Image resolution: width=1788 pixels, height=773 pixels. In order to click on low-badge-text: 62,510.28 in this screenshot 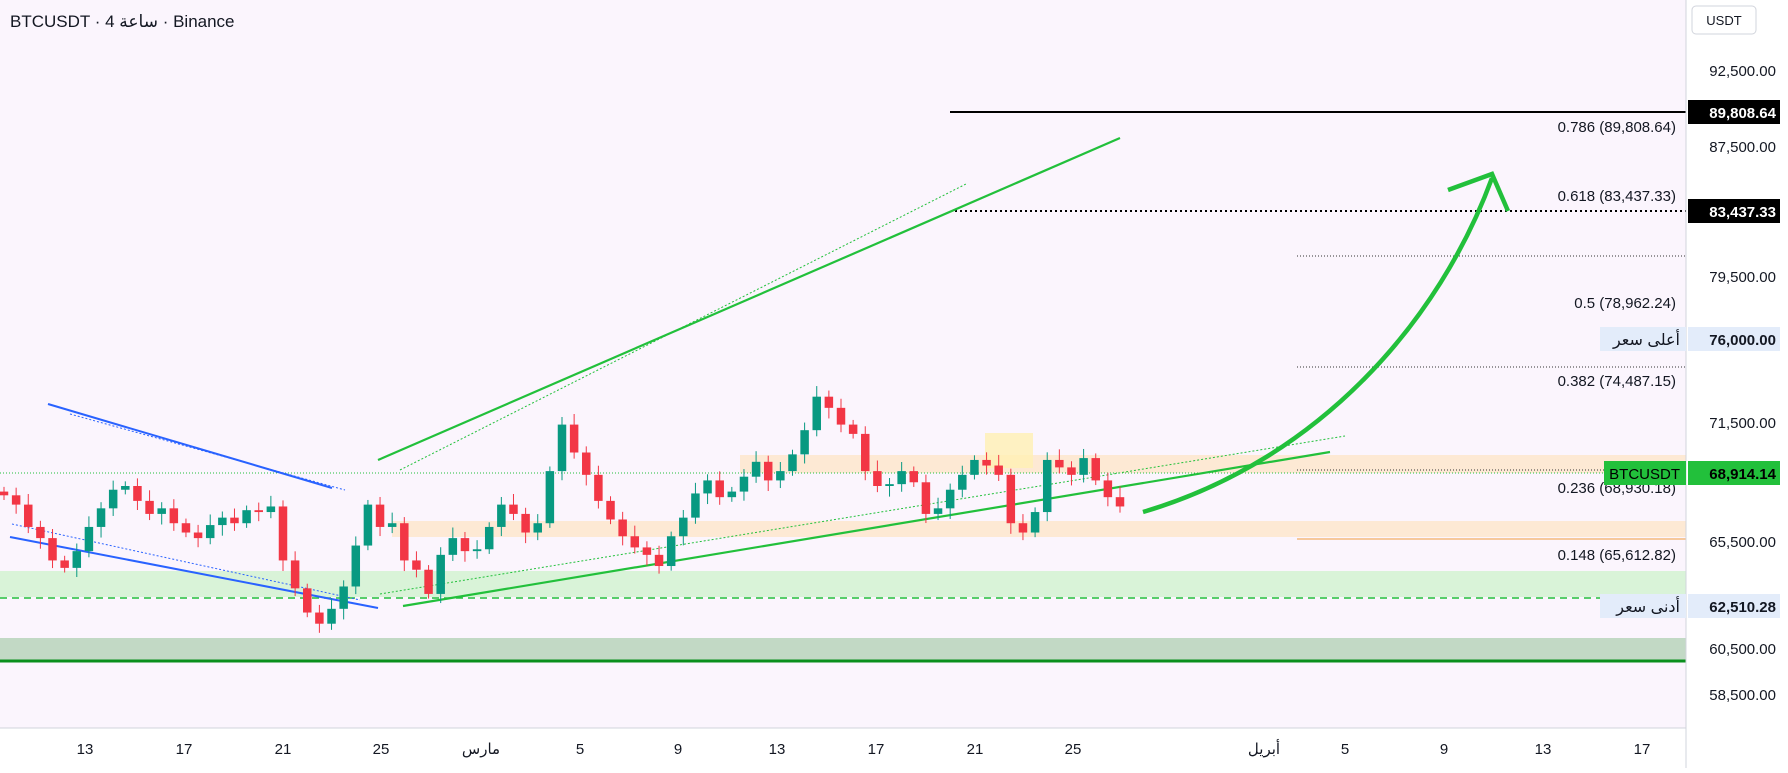, I will do `click(1742, 607)`.